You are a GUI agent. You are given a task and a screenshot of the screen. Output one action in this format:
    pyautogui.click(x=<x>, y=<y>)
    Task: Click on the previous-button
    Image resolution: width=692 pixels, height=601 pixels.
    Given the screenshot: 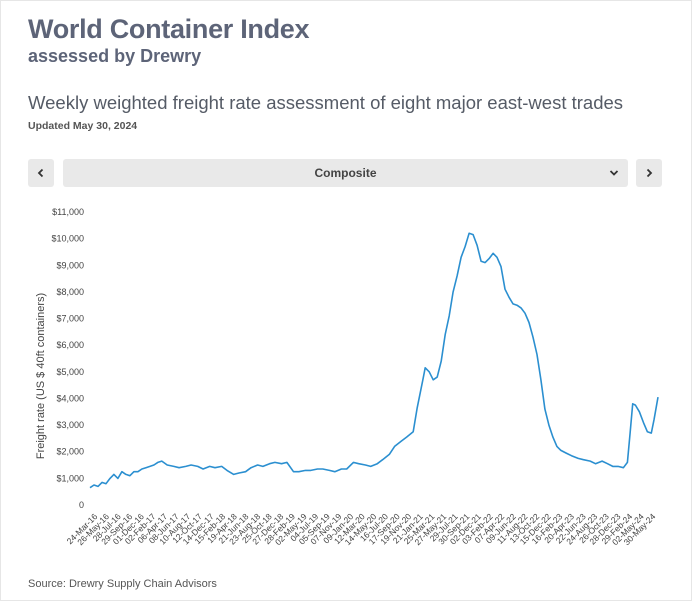 What is the action you would take?
    pyautogui.click(x=41, y=173)
    